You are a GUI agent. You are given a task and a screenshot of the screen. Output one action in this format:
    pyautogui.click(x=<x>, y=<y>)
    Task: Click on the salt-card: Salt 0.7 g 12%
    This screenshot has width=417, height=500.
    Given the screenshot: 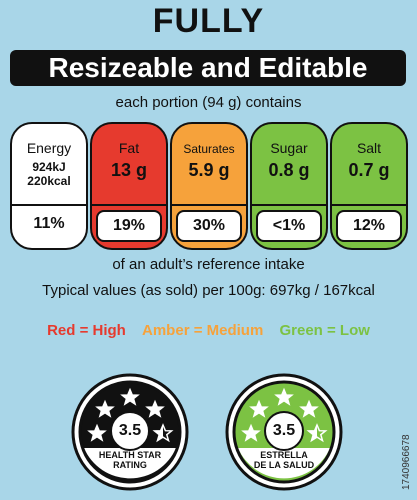 What is the action you would take?
    pyautogui.click(x=369, y=186)
    